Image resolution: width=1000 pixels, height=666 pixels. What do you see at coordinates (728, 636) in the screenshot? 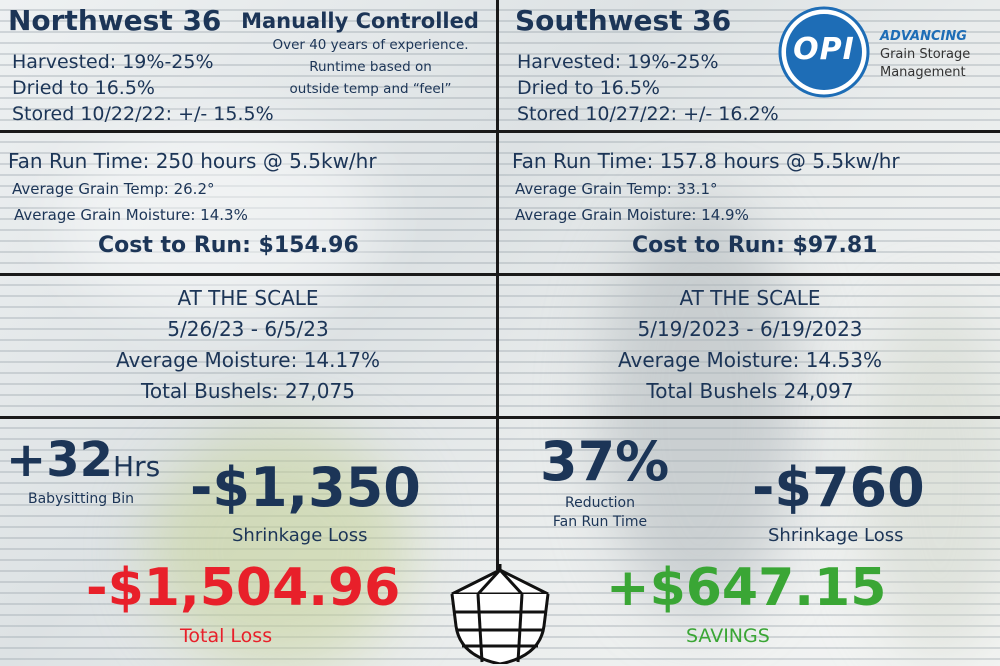
I see `sw-savings-label: SAVINGS` at bounding box center [728, 636].